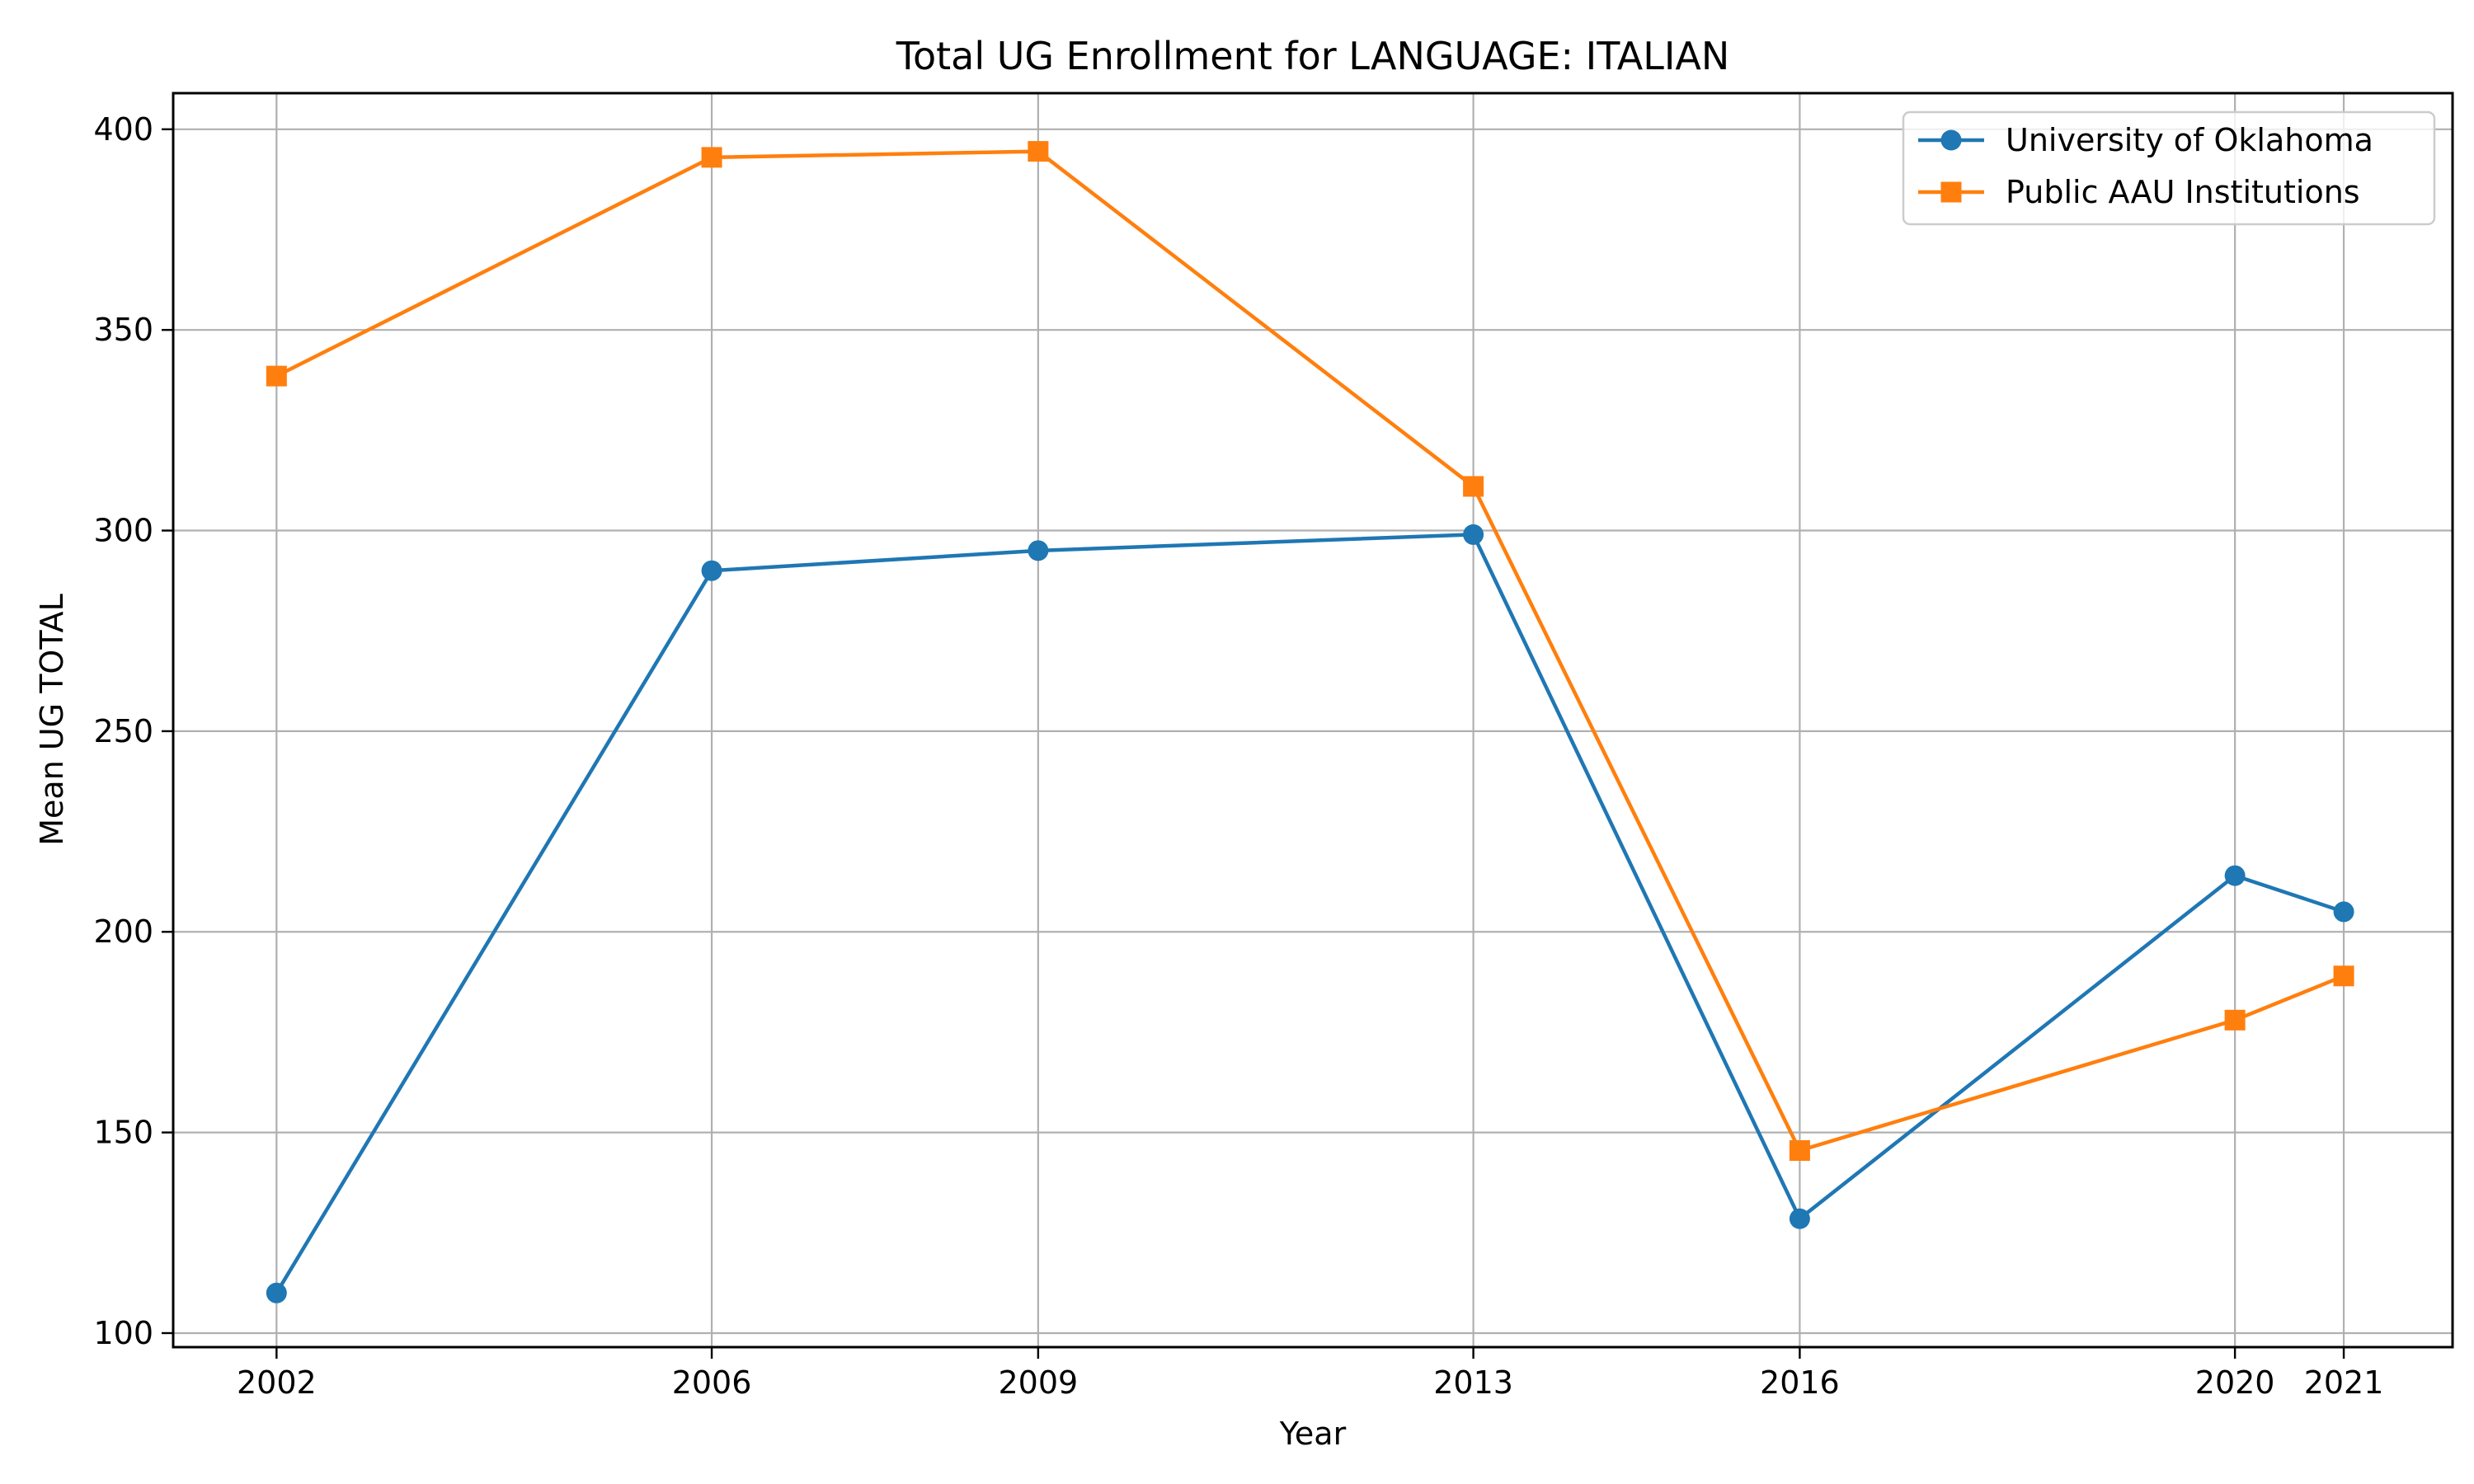 The height and width of the screenshot is (1484, 2474). I want to click on legend-label: University of Oklahoma, so click(2189, 140).